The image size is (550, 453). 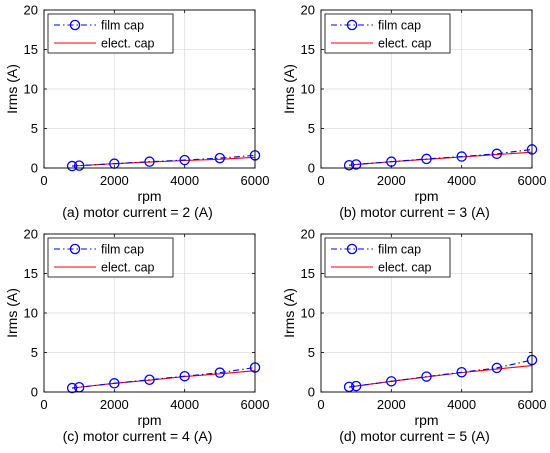 I want to click on panel-caption: (a) motor current = 2 (A), so click(x=137, y=212).